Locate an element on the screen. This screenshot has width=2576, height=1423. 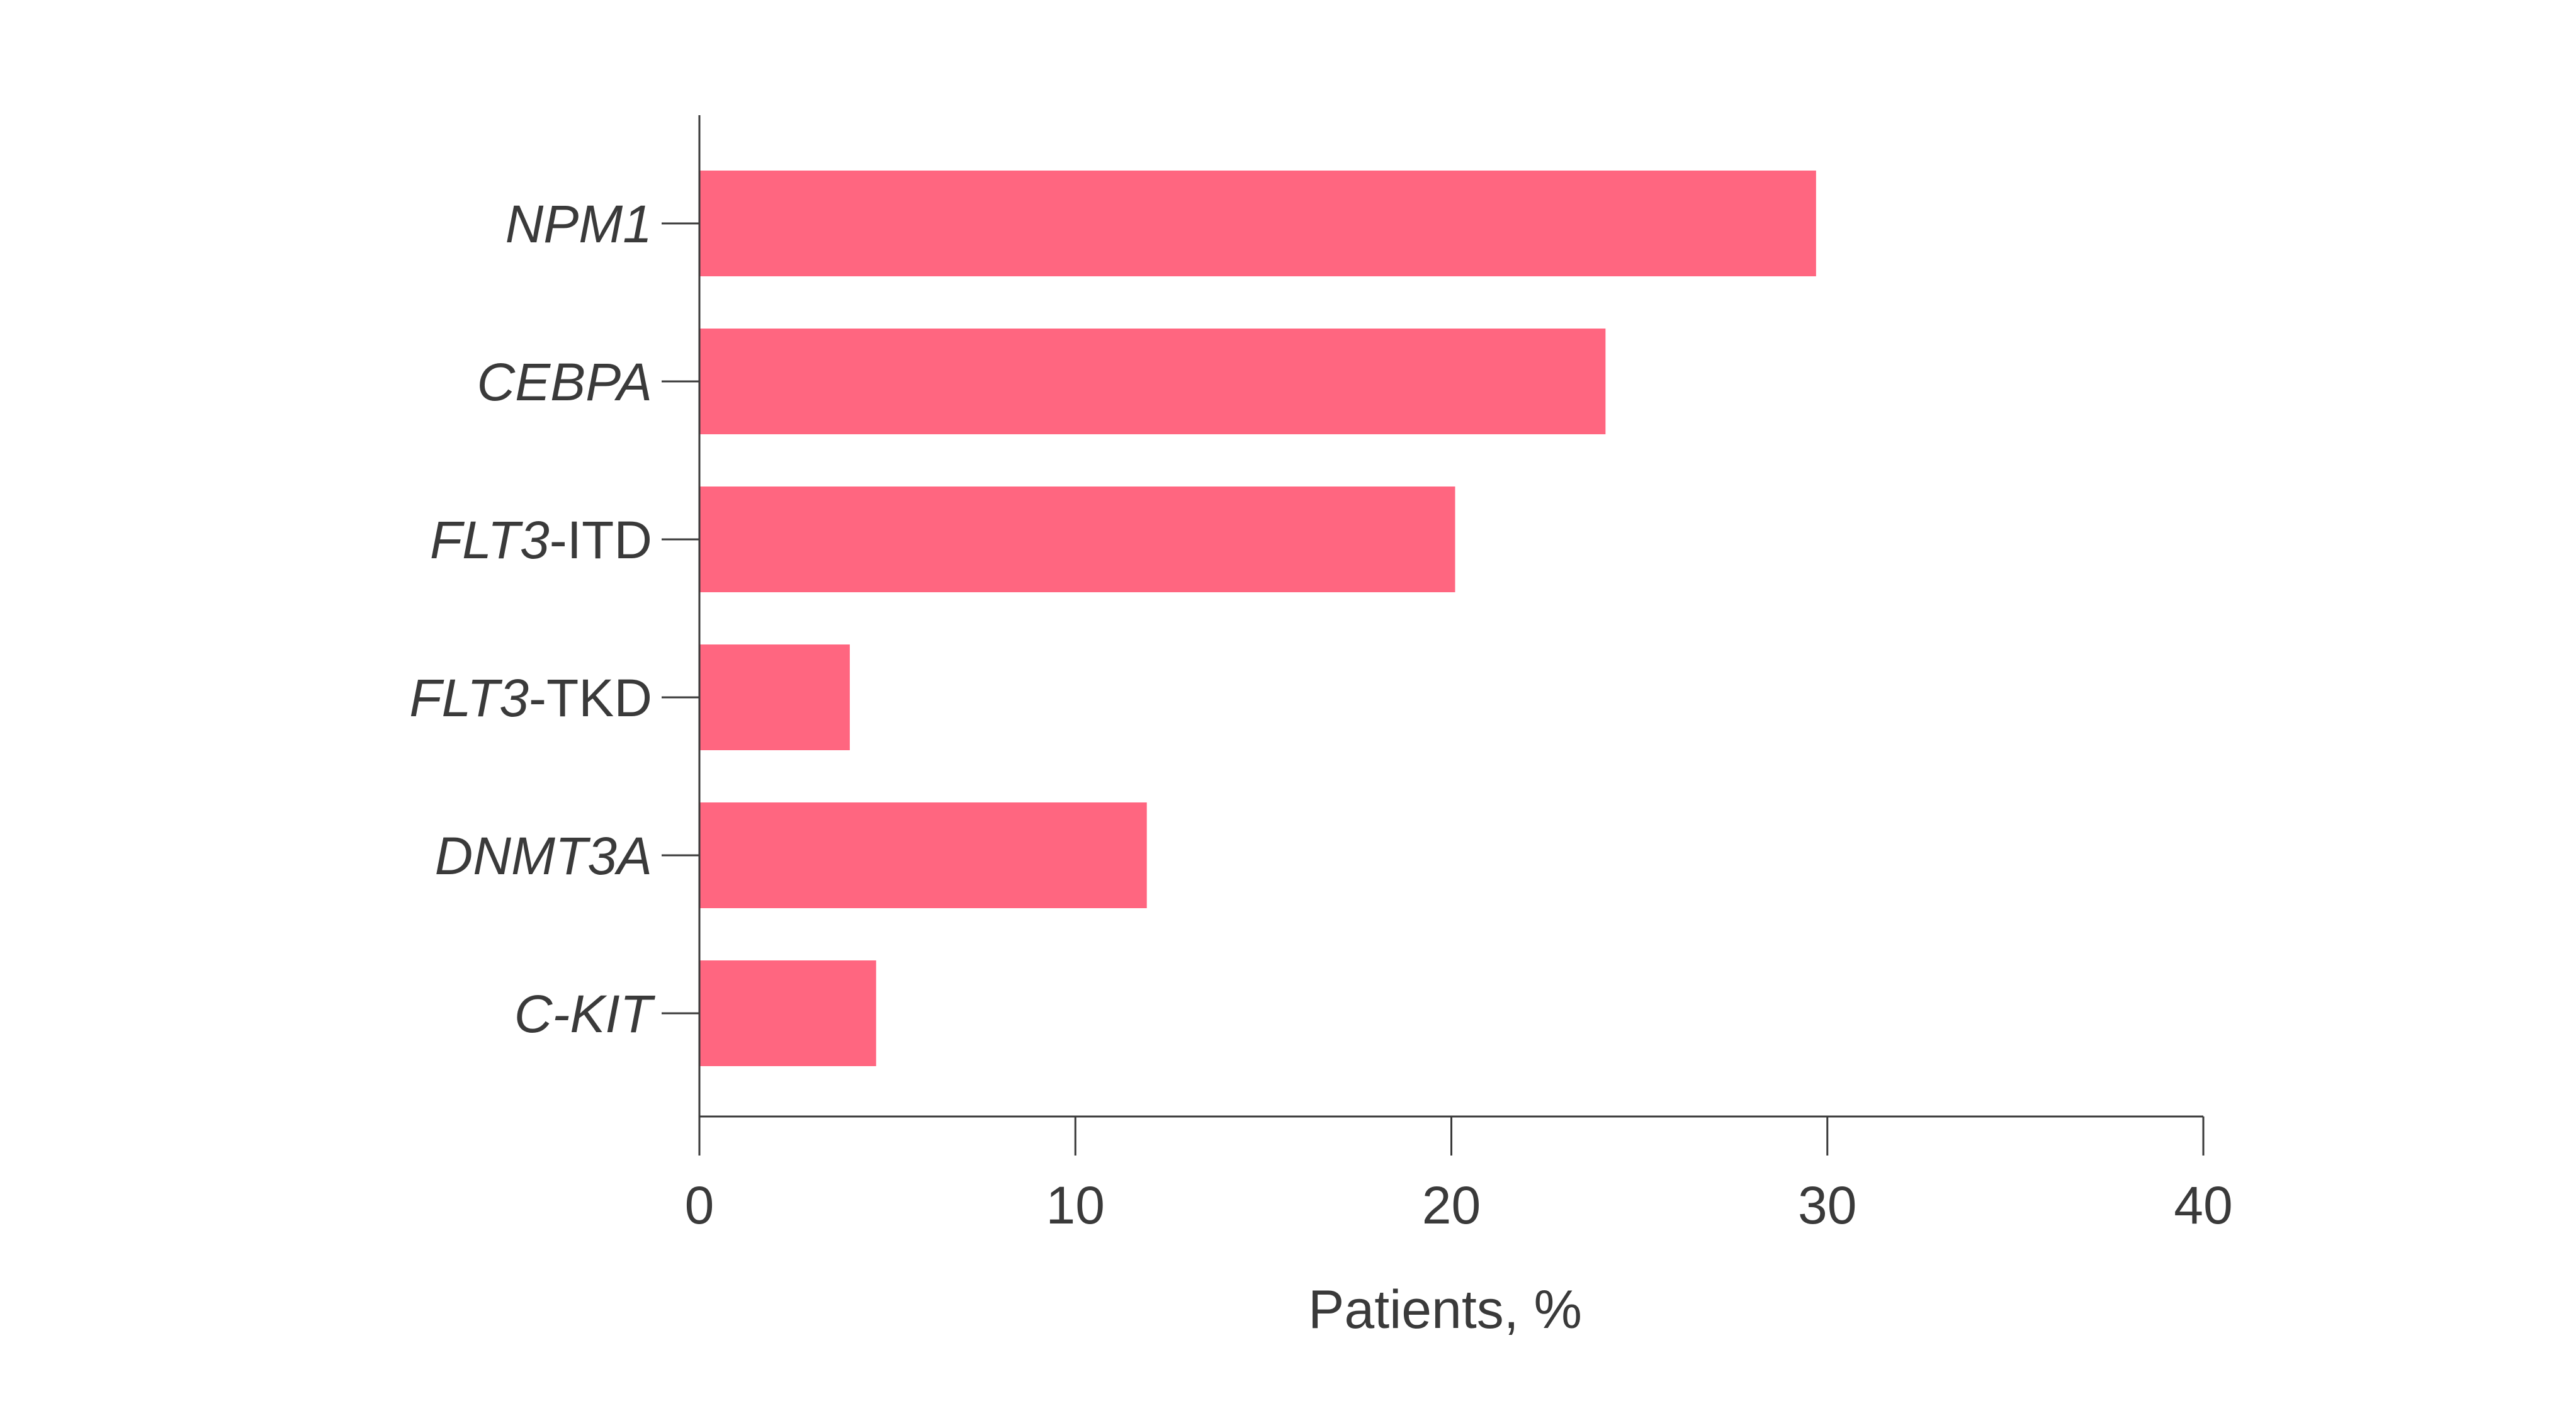
x-axis-title: Patients, % is located at coordinates (1445, 1310).